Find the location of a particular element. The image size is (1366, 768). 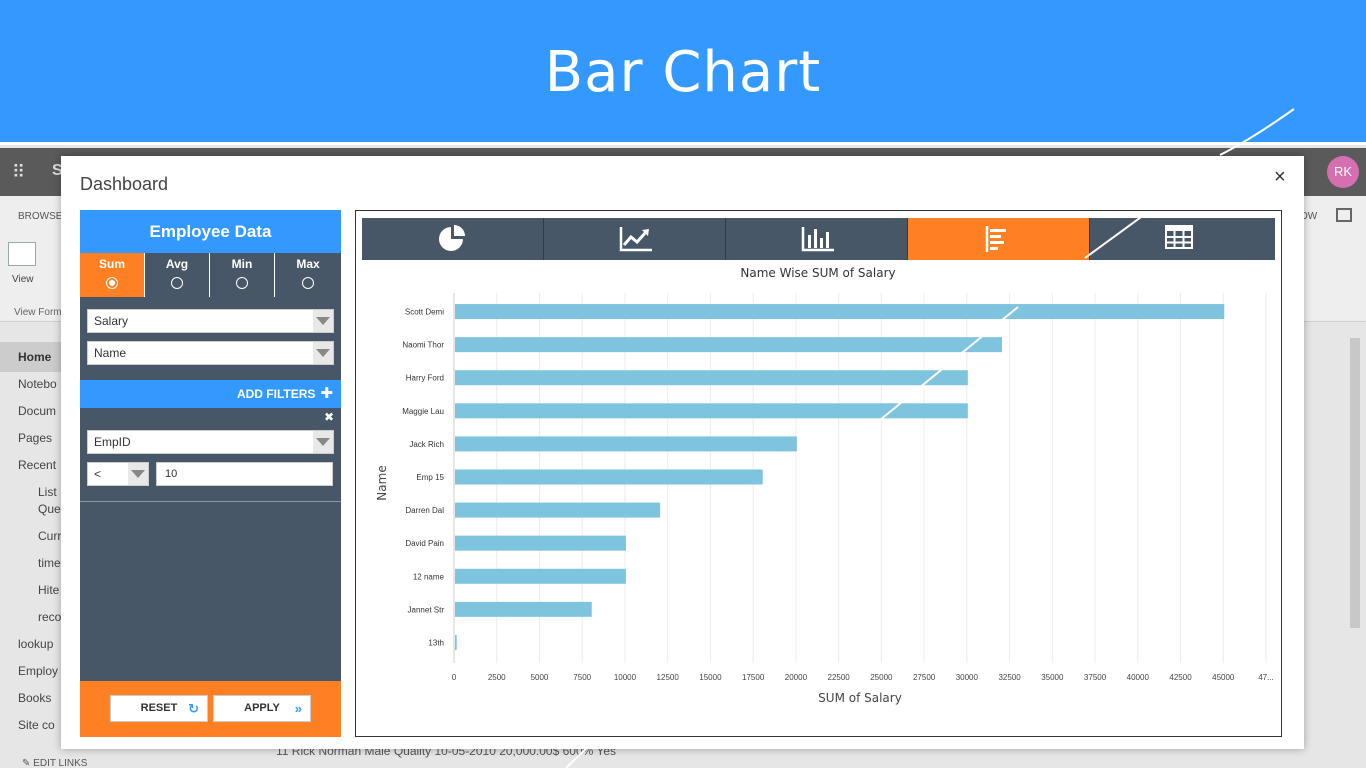

table-view-button is located at coordinates (1182, 239).